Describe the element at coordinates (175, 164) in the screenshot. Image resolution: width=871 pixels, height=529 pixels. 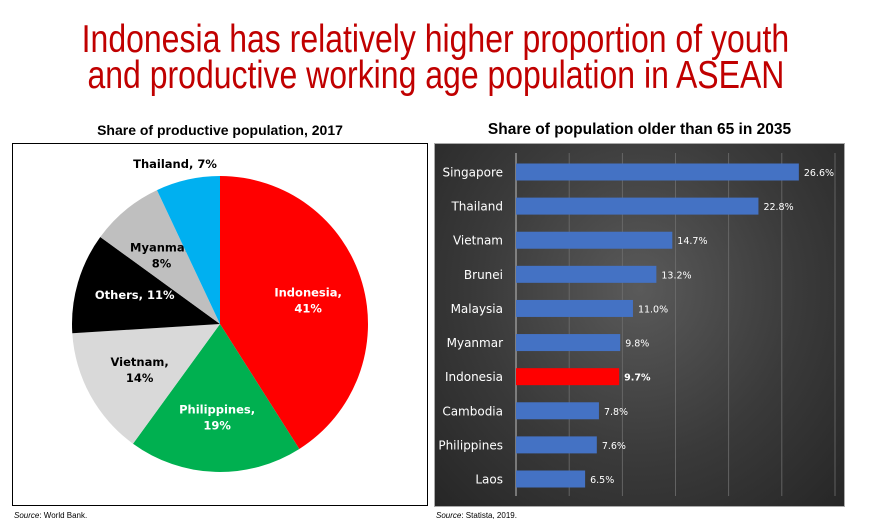
I see `pie-label: Thailand, 7%` at that location.